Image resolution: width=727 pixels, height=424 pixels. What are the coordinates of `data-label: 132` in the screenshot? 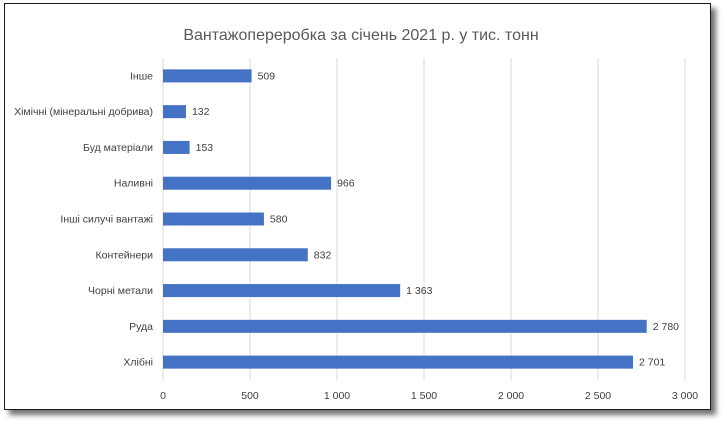 It's located at (201, 112).